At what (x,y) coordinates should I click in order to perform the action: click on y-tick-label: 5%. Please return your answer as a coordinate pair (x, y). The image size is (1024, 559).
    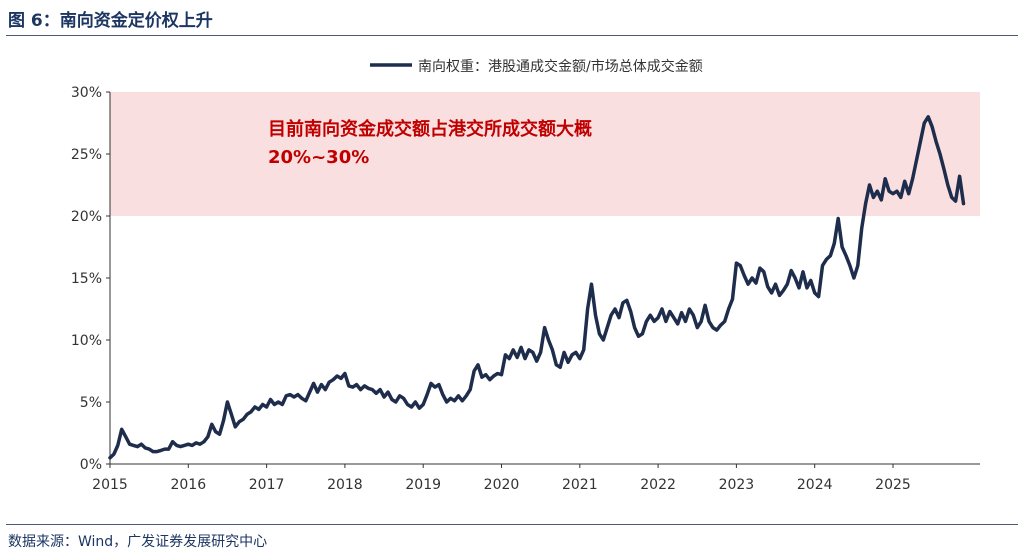
    Looking at the image, I should click on (91, 403).